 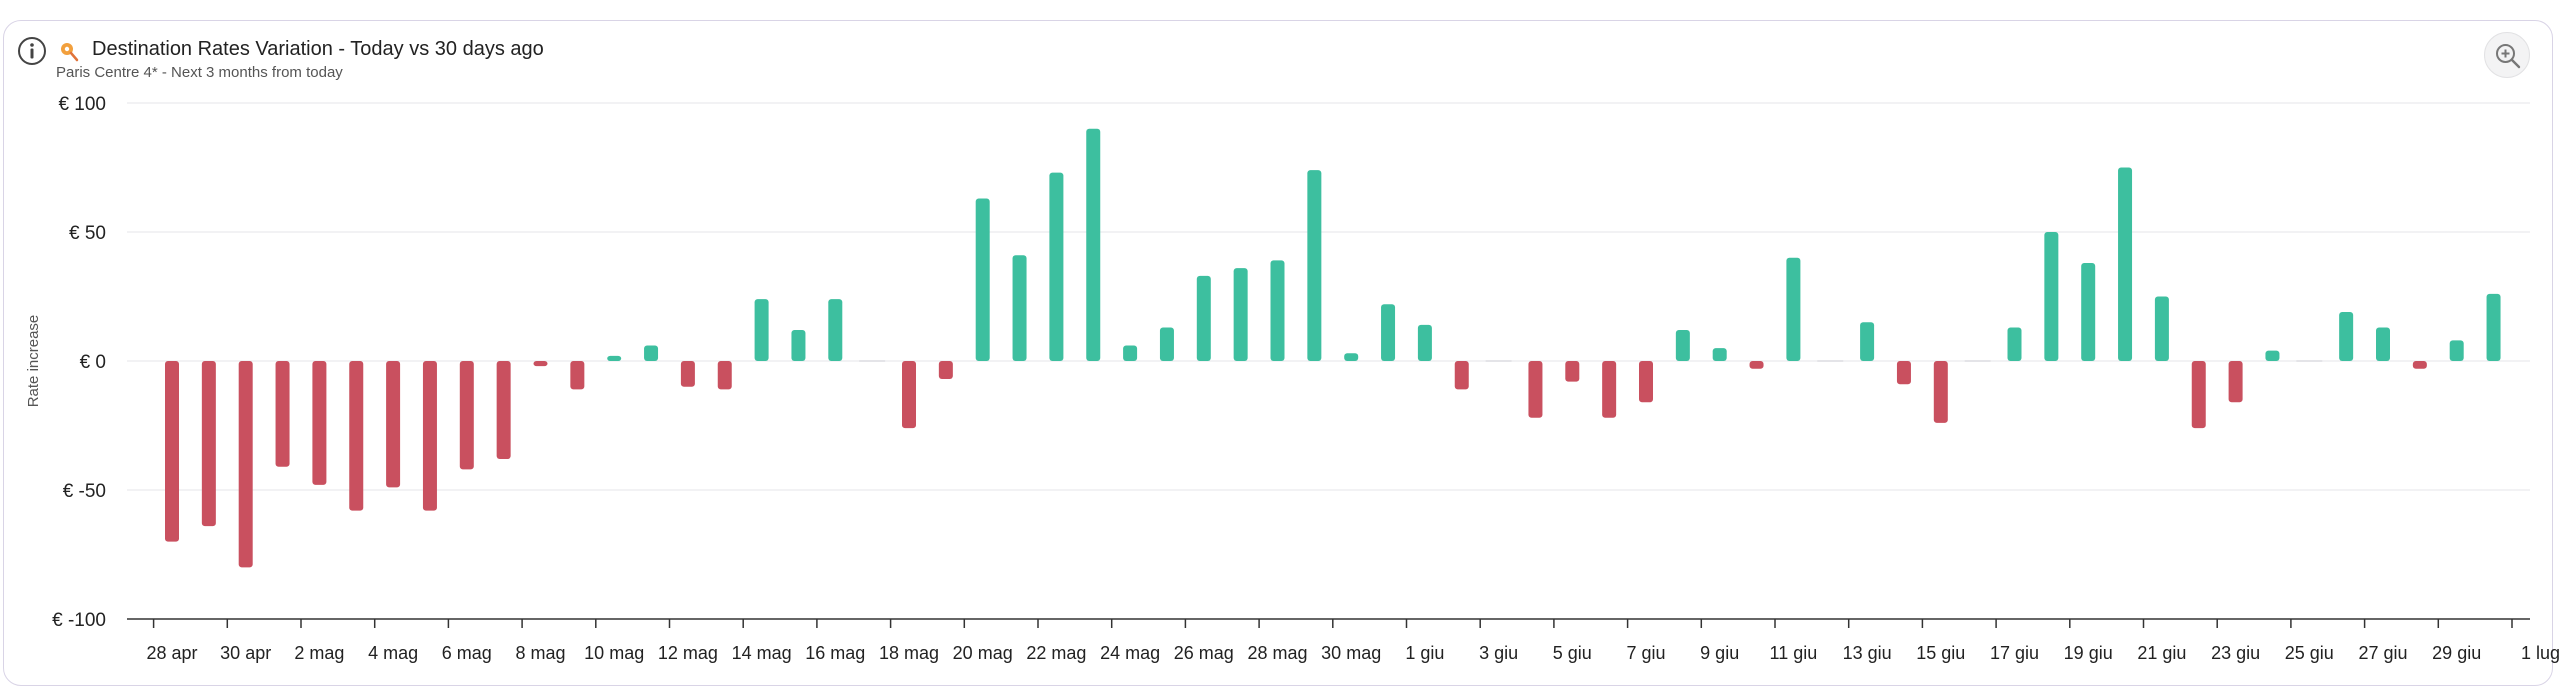 I want to click on x-tick-label: 11 giu, so click(x=1794, y=653).